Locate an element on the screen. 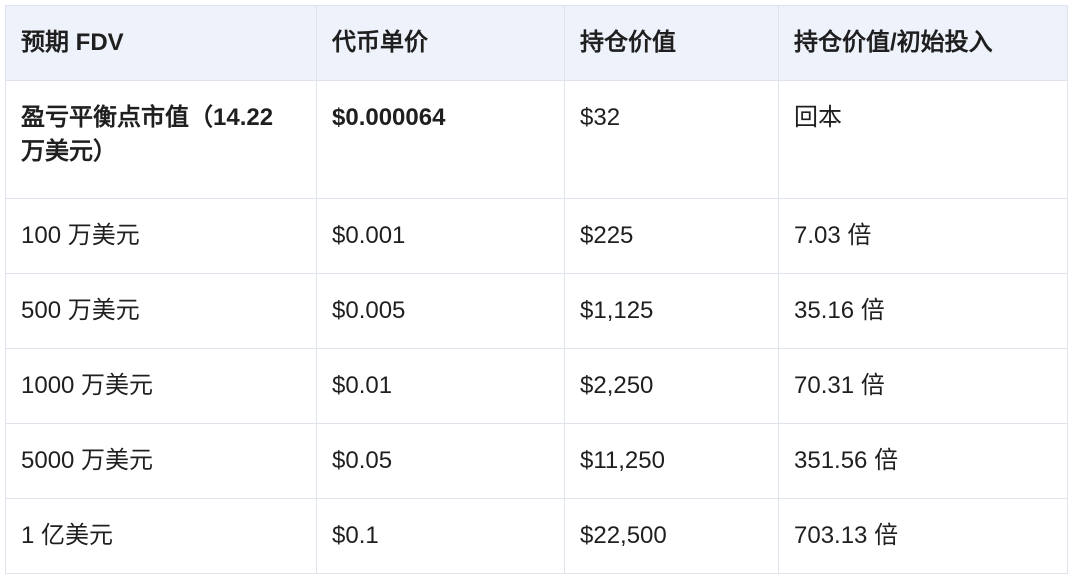 The width and height of the screenshot is (1069, 585). table-row: 5000 万美元 $0.05 $11,250 351.56 倍 is located at coordinates (536, 461).